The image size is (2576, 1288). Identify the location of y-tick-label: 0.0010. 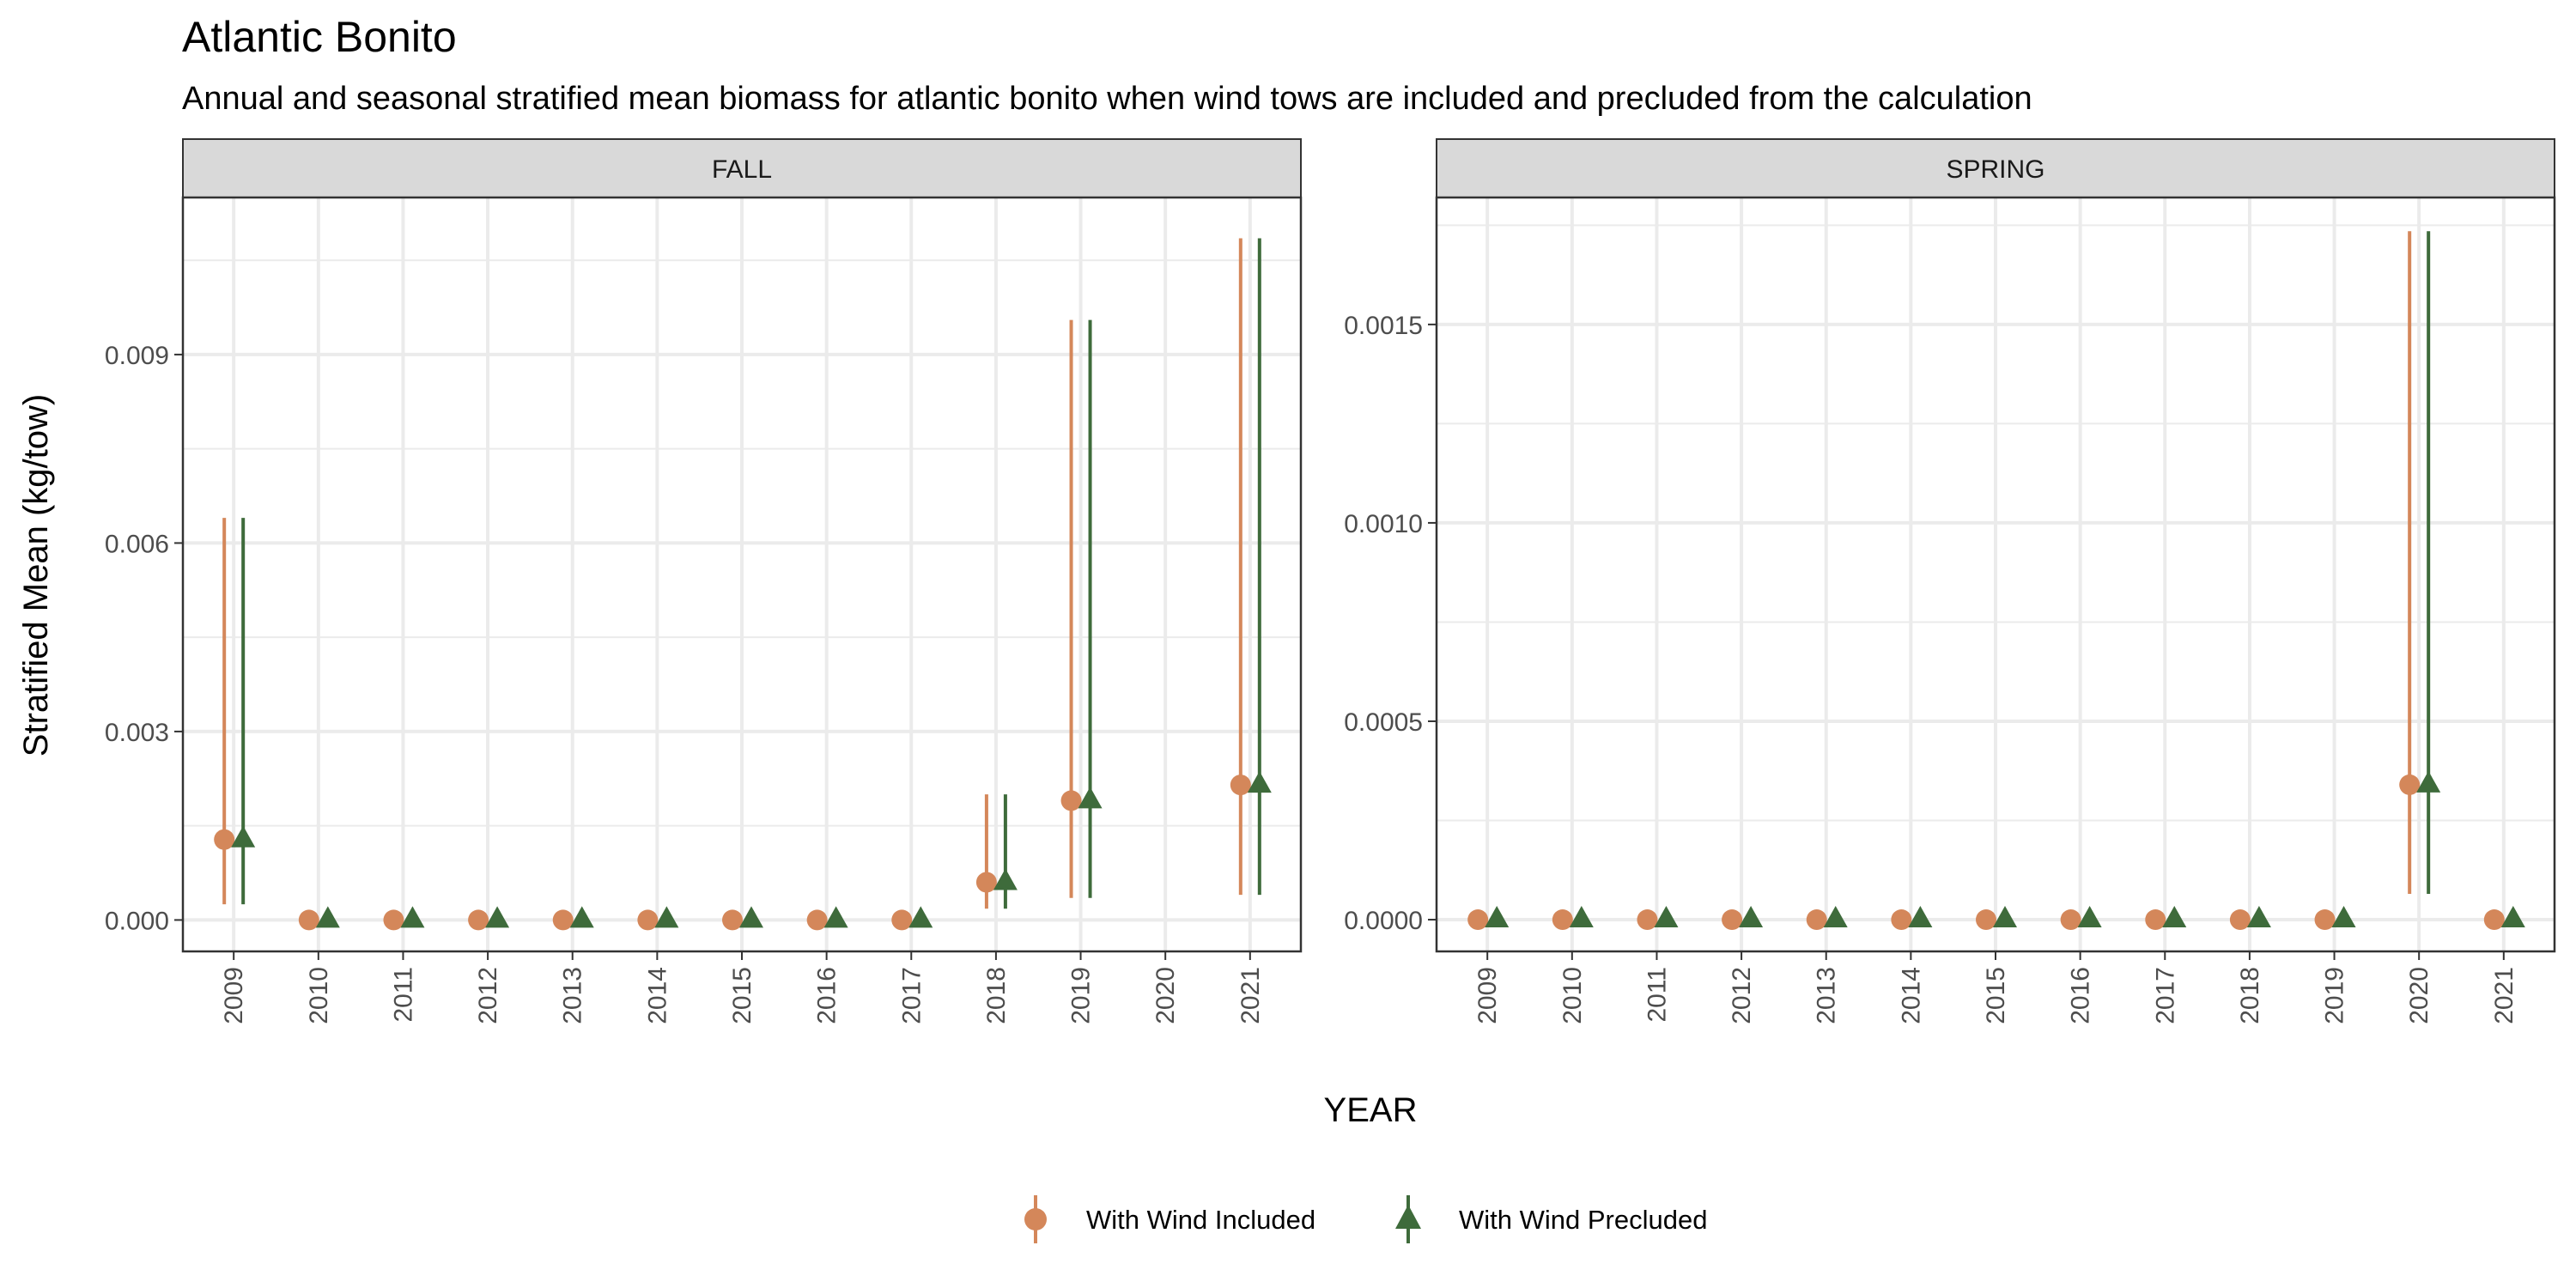
(1383, 524).